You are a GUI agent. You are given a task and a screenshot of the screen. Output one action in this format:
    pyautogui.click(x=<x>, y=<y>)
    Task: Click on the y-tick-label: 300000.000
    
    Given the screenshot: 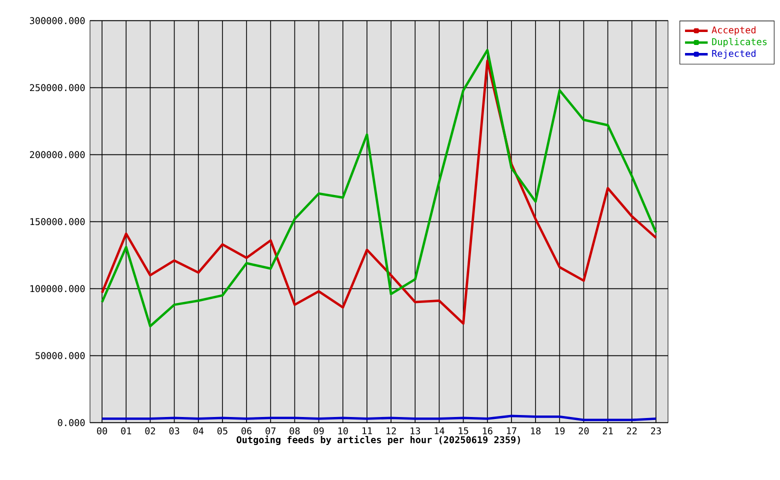 What is the action you would take?
    pyautogui.click(x=57, y=20)
    